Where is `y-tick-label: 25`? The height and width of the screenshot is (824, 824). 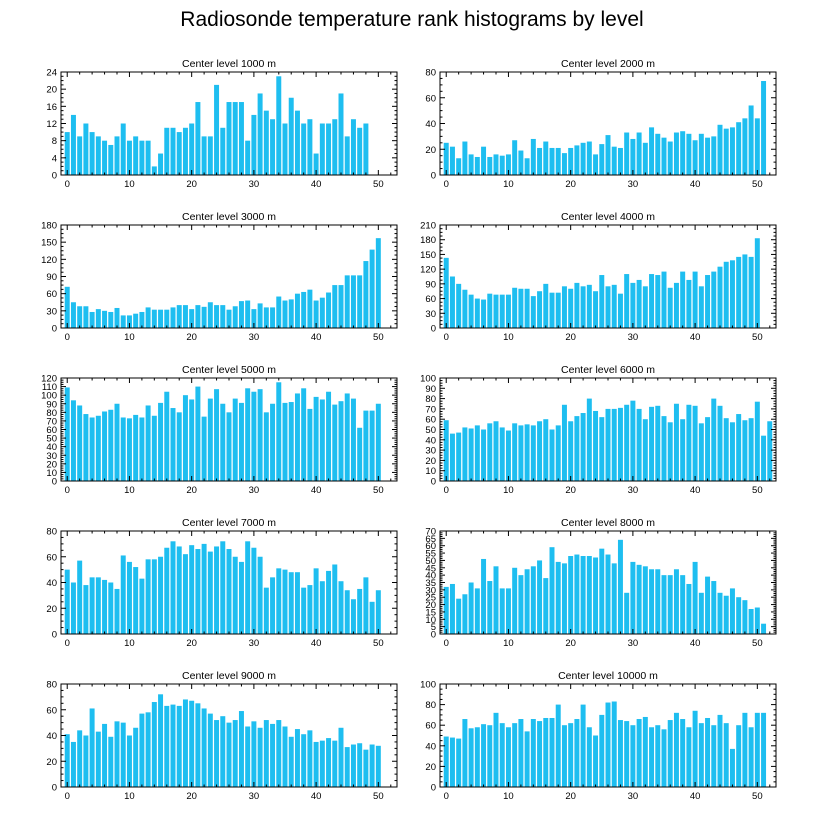 y-tick-label: 25 is located at coordinates (430, 598).